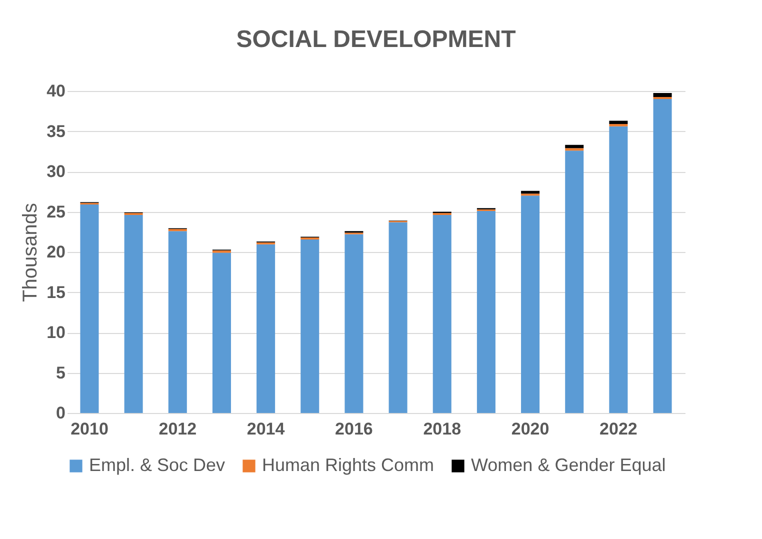 The height and width of the screenshot is (539, 762). I want to click on x-tick-label: 2020, so click(530, 429).